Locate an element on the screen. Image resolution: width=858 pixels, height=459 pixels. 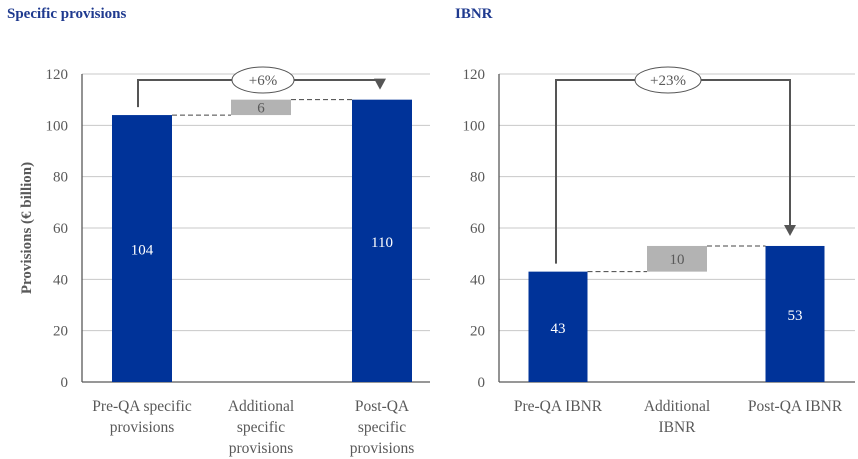
x-category-label: IBNR is located at coordinates (677, 427).